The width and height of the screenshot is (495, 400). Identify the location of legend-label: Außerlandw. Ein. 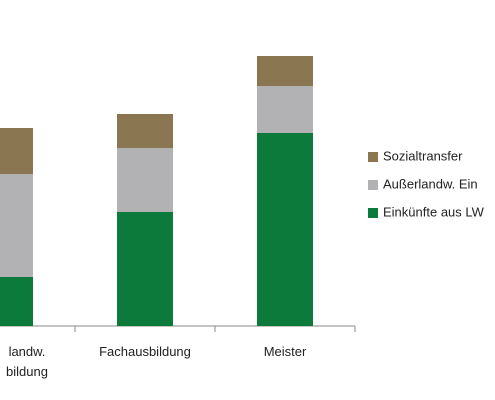
(430, 183).